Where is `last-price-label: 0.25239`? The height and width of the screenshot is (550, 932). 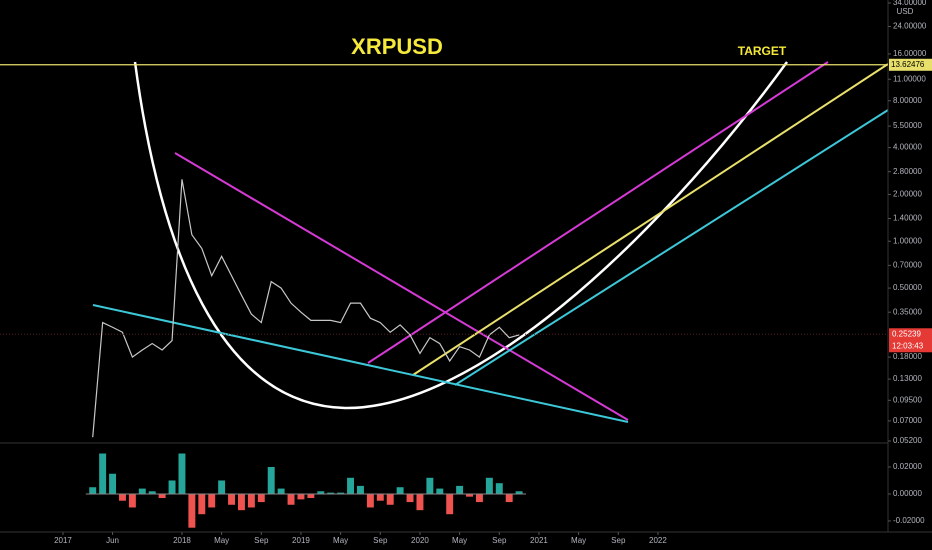 last-price-label: 0.25239 is located at coordinates (906, 333).